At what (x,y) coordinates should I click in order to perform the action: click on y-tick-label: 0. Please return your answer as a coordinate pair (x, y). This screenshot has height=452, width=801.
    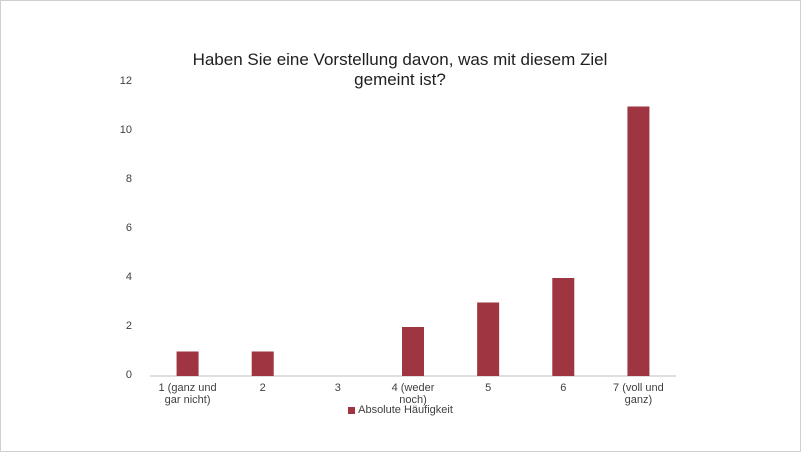
    Looking at the image, I should click on (128, 375).